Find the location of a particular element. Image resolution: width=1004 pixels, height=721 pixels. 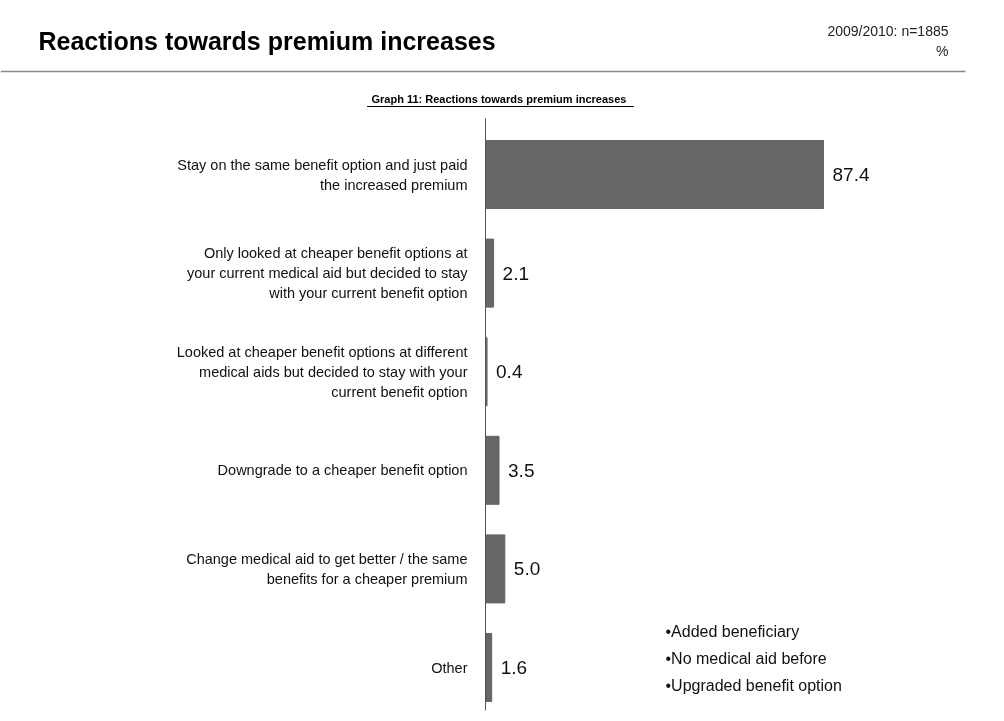

data-label: 0.4 is located at coordinates (509, 372).